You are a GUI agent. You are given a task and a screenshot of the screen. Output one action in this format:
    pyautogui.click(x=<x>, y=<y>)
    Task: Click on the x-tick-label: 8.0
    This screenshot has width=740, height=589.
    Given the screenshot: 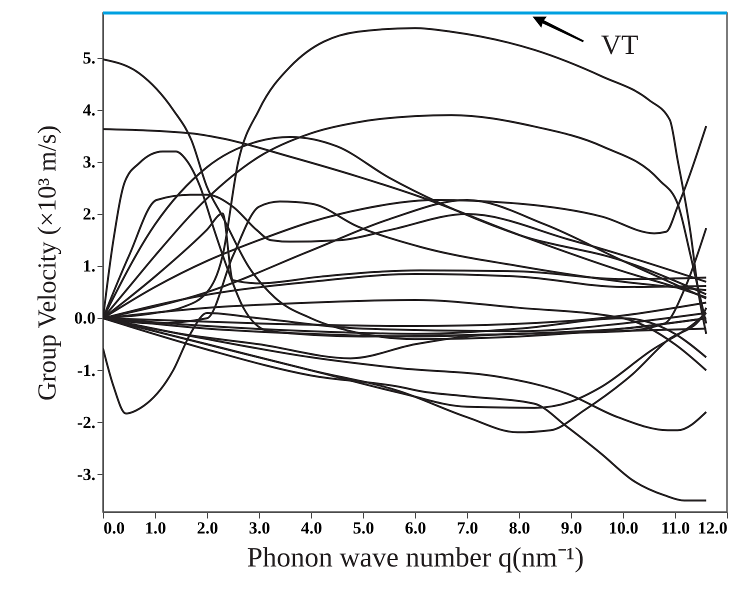 What is the action you would take?
    pyautogui.click(x=519, y=528)
    